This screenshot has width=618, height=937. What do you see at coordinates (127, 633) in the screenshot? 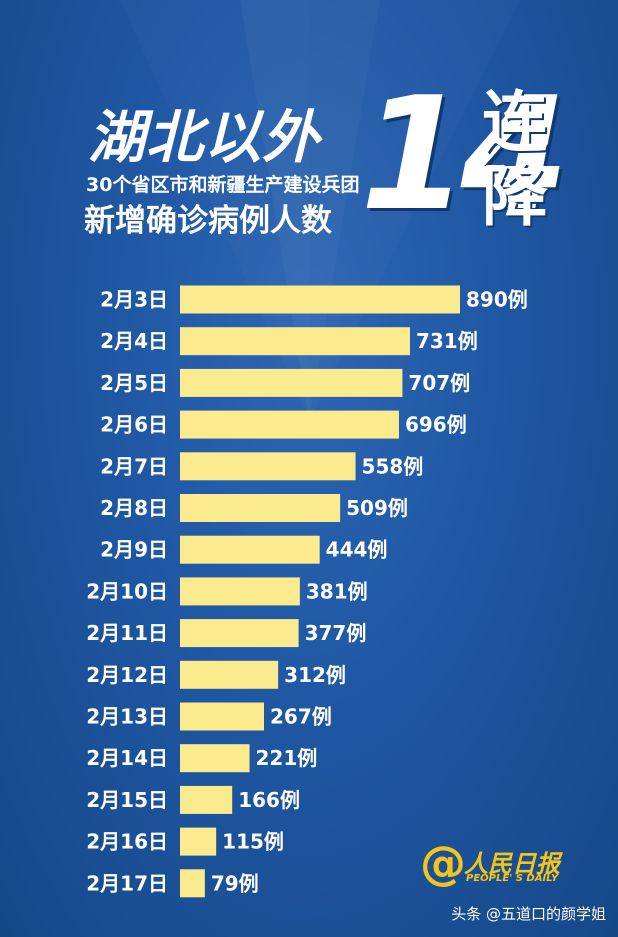
I see `date-label: 2月11日` at bounding box center [127, 633].